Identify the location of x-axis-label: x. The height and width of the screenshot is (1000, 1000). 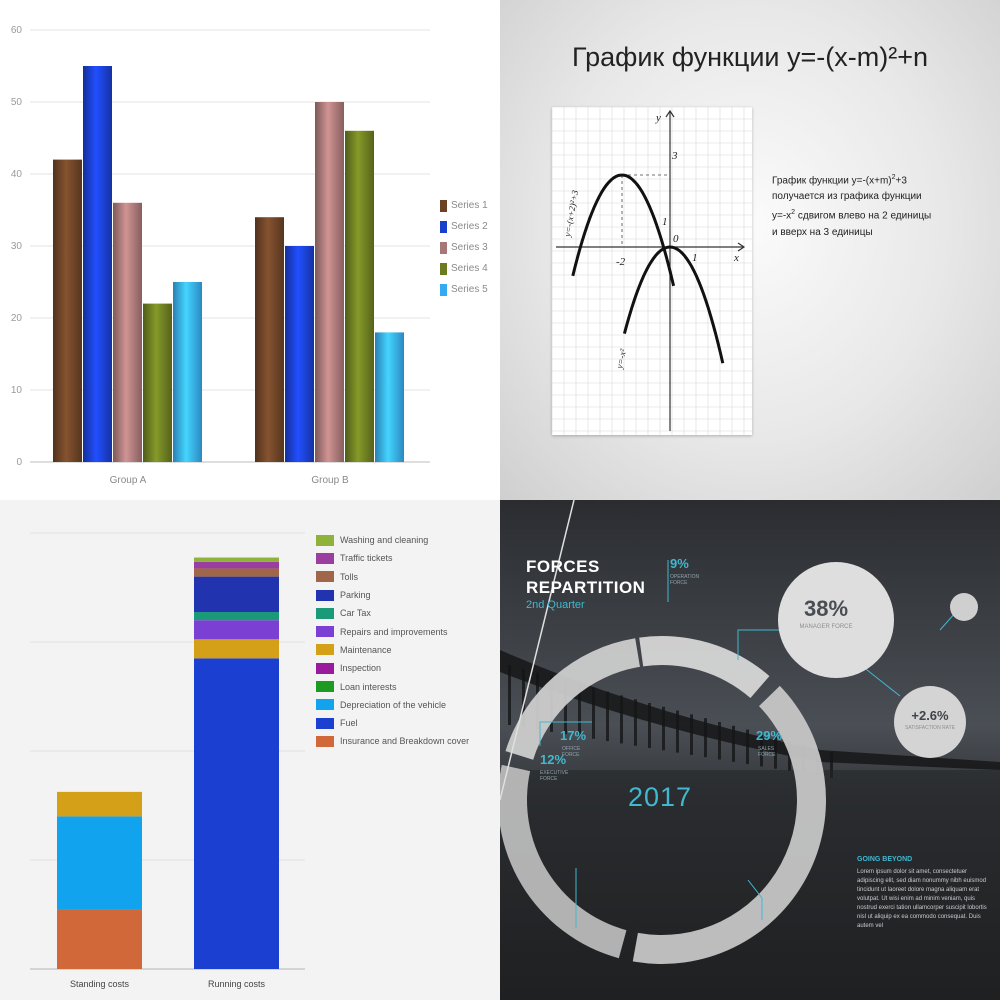
(736, 258).